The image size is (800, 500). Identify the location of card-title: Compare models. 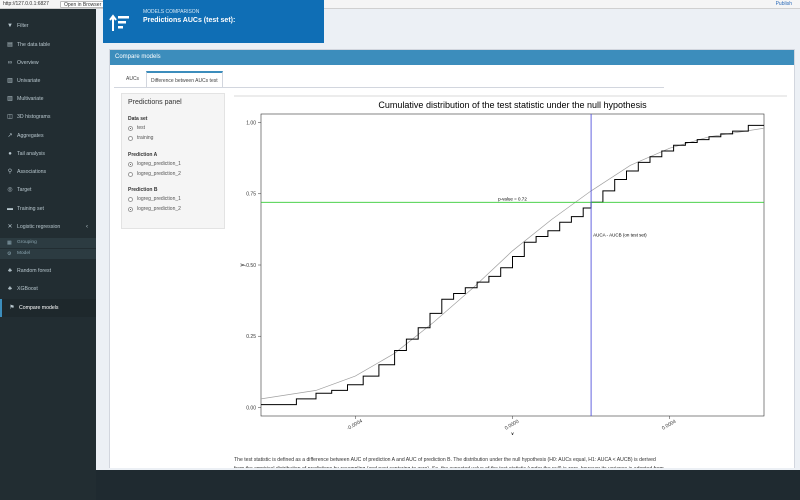
(452, 57).